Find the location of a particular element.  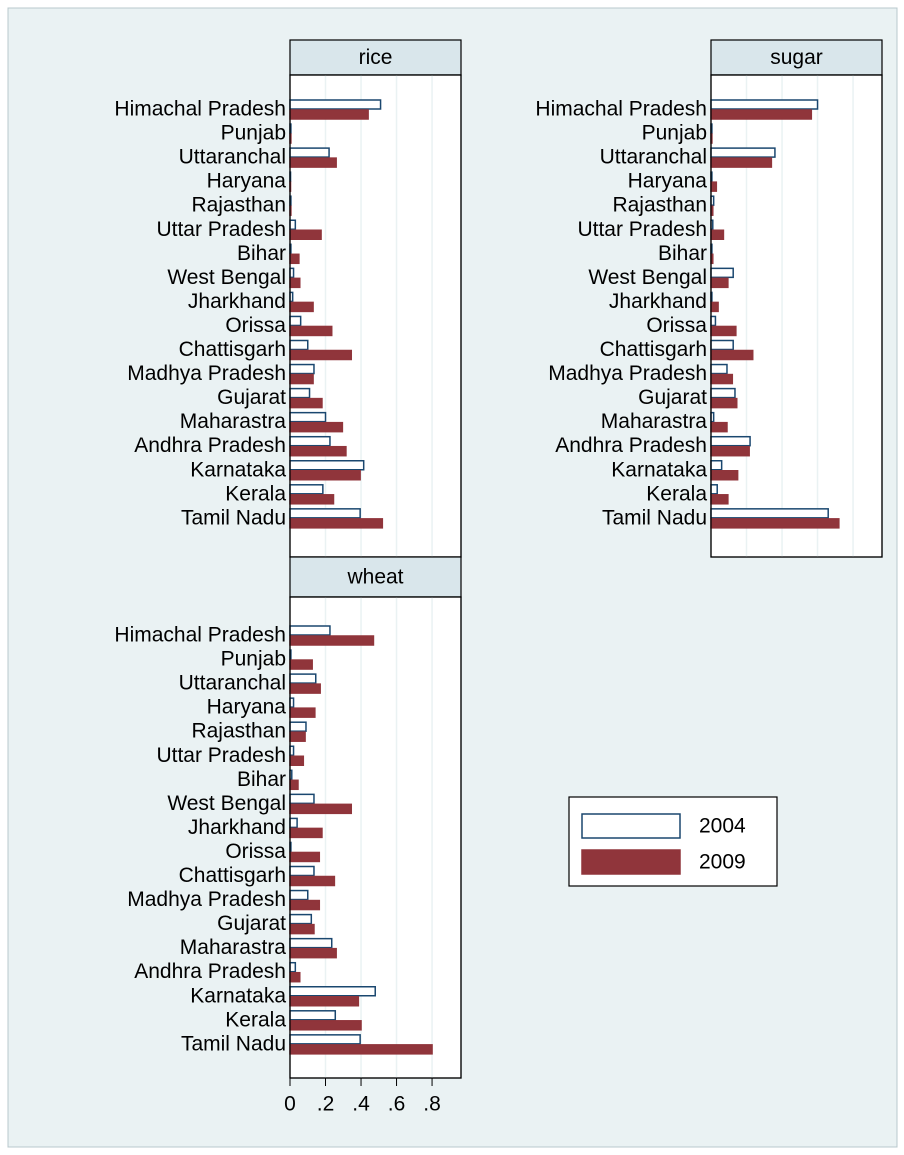

category-label: Maharastra is located at coordinates (233, 421).